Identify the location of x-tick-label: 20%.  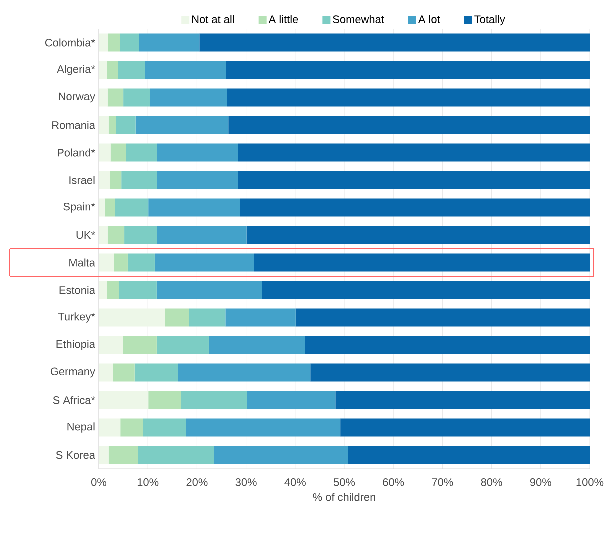
(197, 482).